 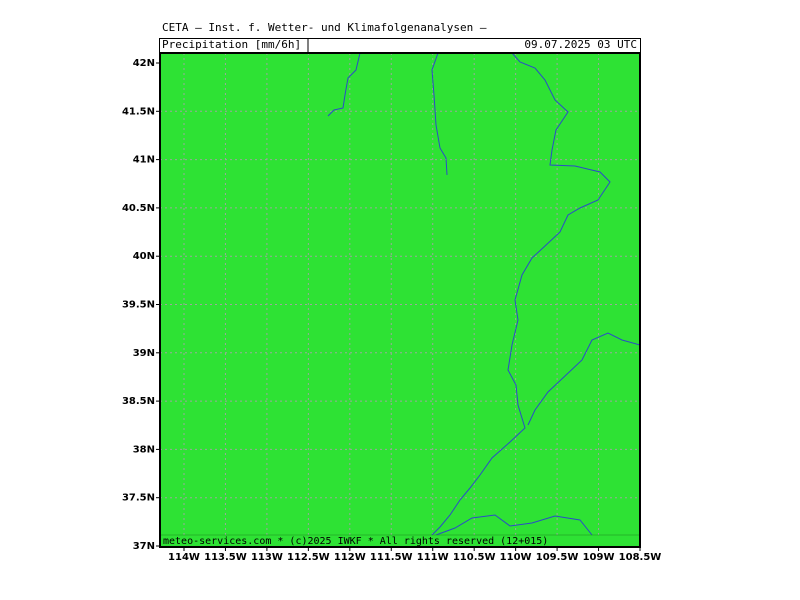 I want to click on lat-label: 37N, so click(x=144, y=546).